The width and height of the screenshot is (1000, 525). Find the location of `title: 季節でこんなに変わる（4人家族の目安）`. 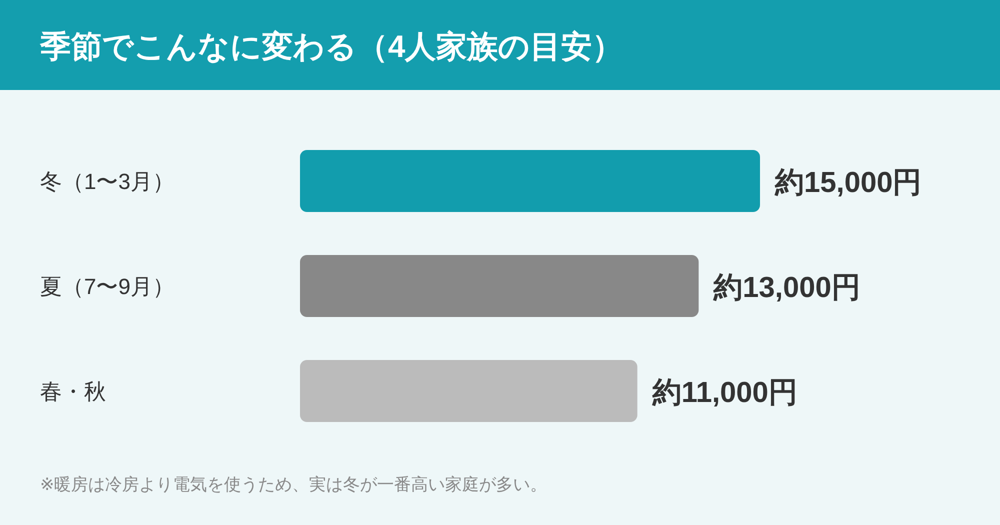

title: 季節でこんなに変わる（4人家族の目安） is located at coordinates (332, 46).